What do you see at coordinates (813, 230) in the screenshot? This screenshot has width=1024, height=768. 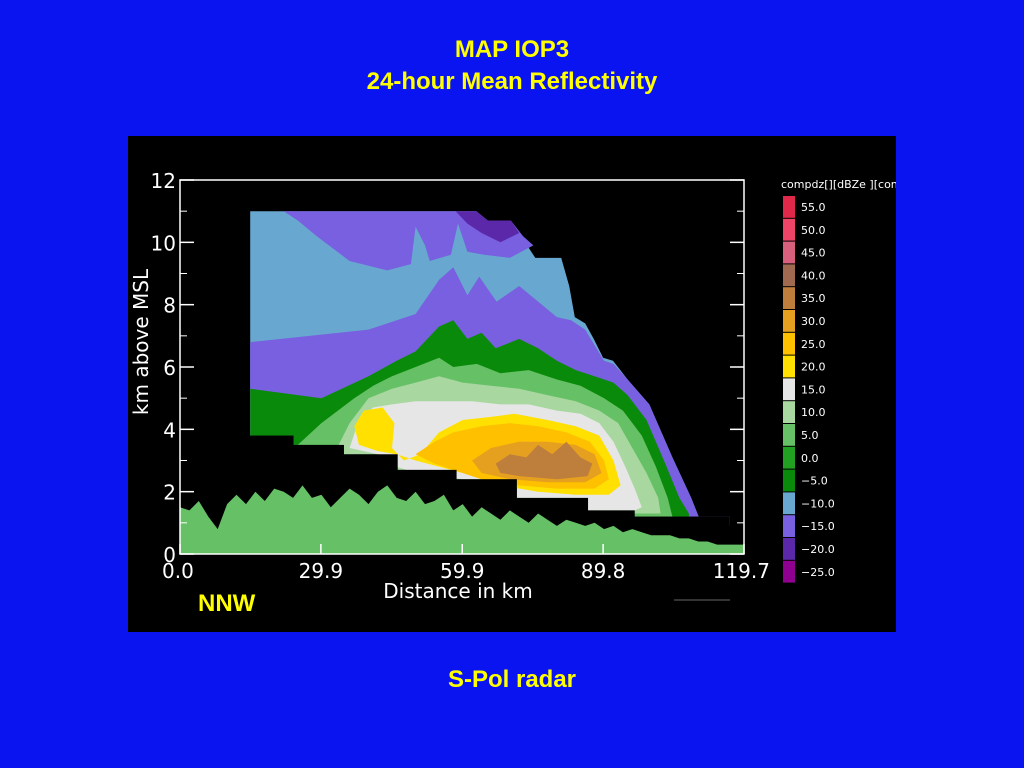 I see `colorbar-label: 50.0` at bounding box center [813, 230].